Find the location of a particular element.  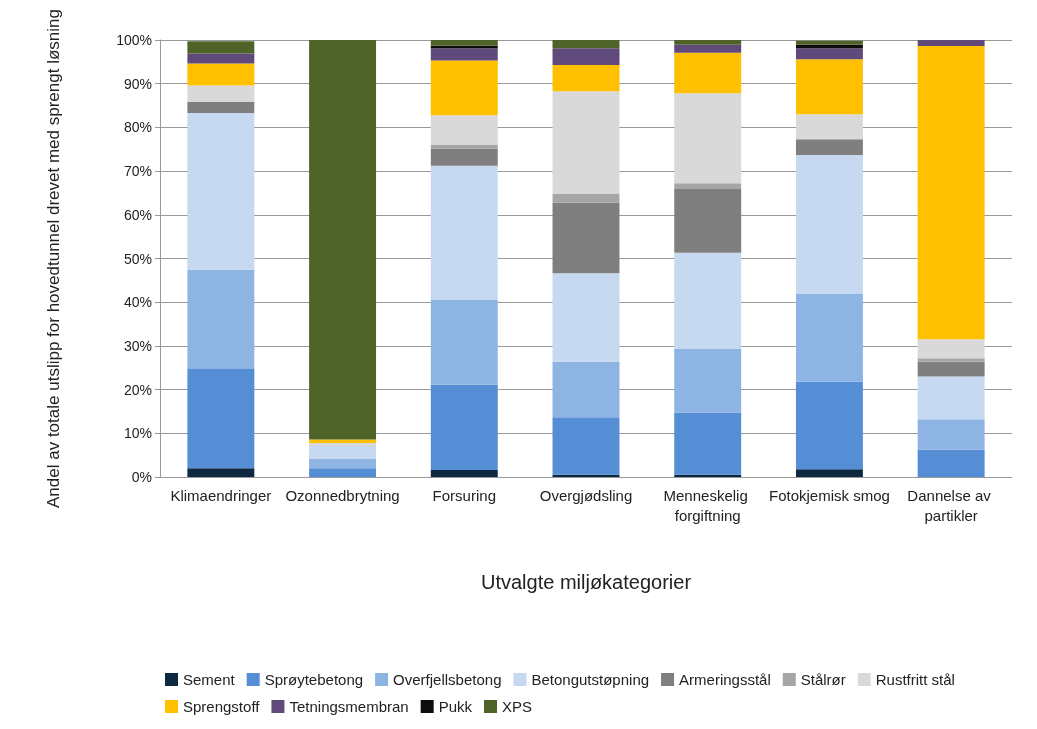

y-tick-label: 10% is located at coordinates (137, 433).